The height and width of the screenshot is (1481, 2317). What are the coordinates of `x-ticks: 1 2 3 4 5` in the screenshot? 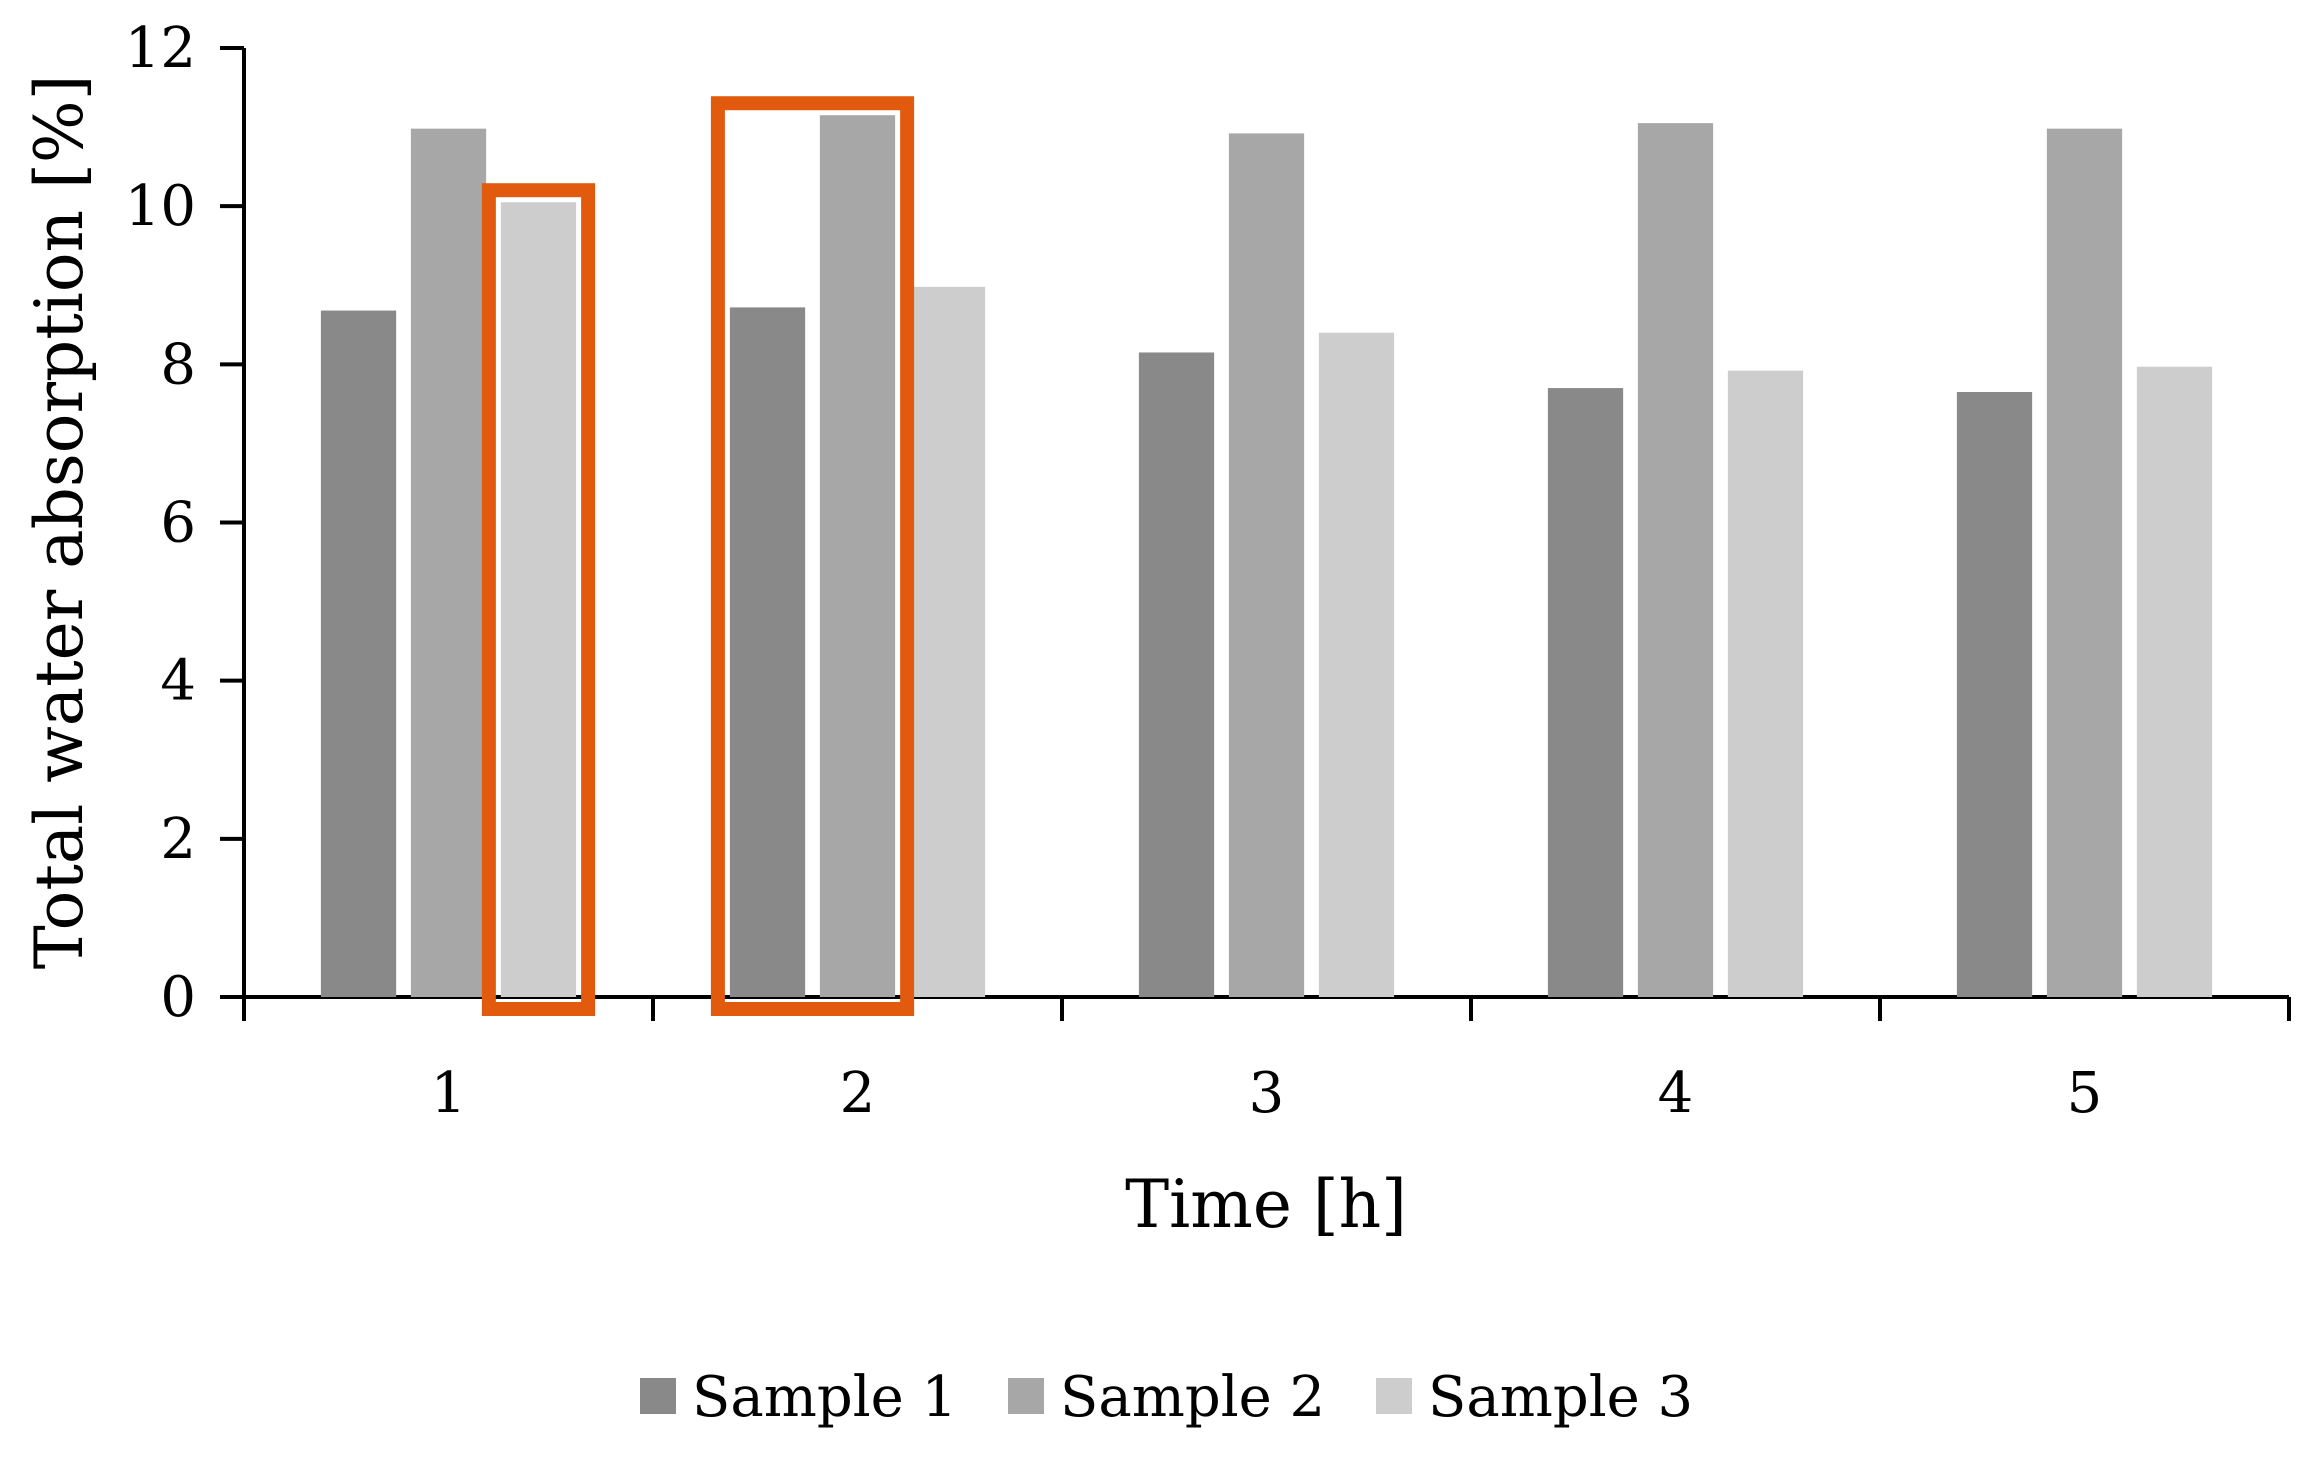 It's located at (1266, 1061).